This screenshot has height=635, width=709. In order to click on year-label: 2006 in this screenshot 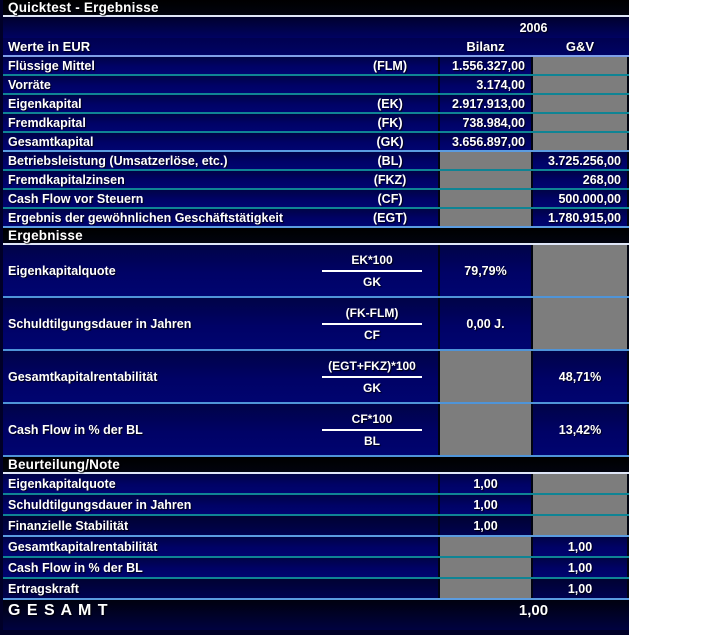, I will do `click(533, 27)`.